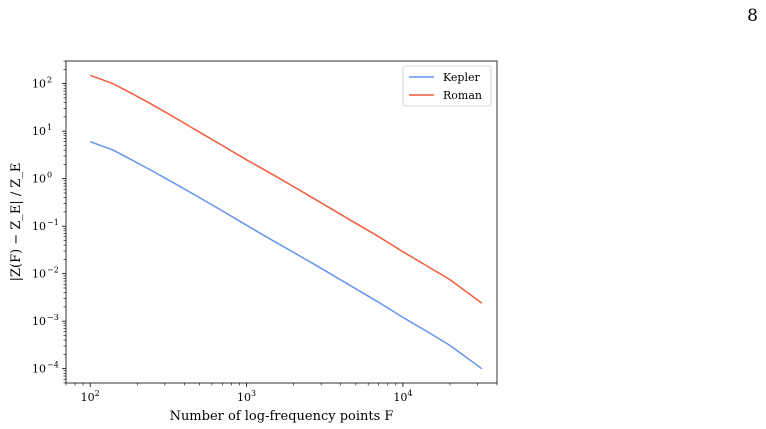  What do you see at coordinates (45, 273) in the screenshot?
I see `y-tick-label: 10⁻²` at bounding box center [45, 273].